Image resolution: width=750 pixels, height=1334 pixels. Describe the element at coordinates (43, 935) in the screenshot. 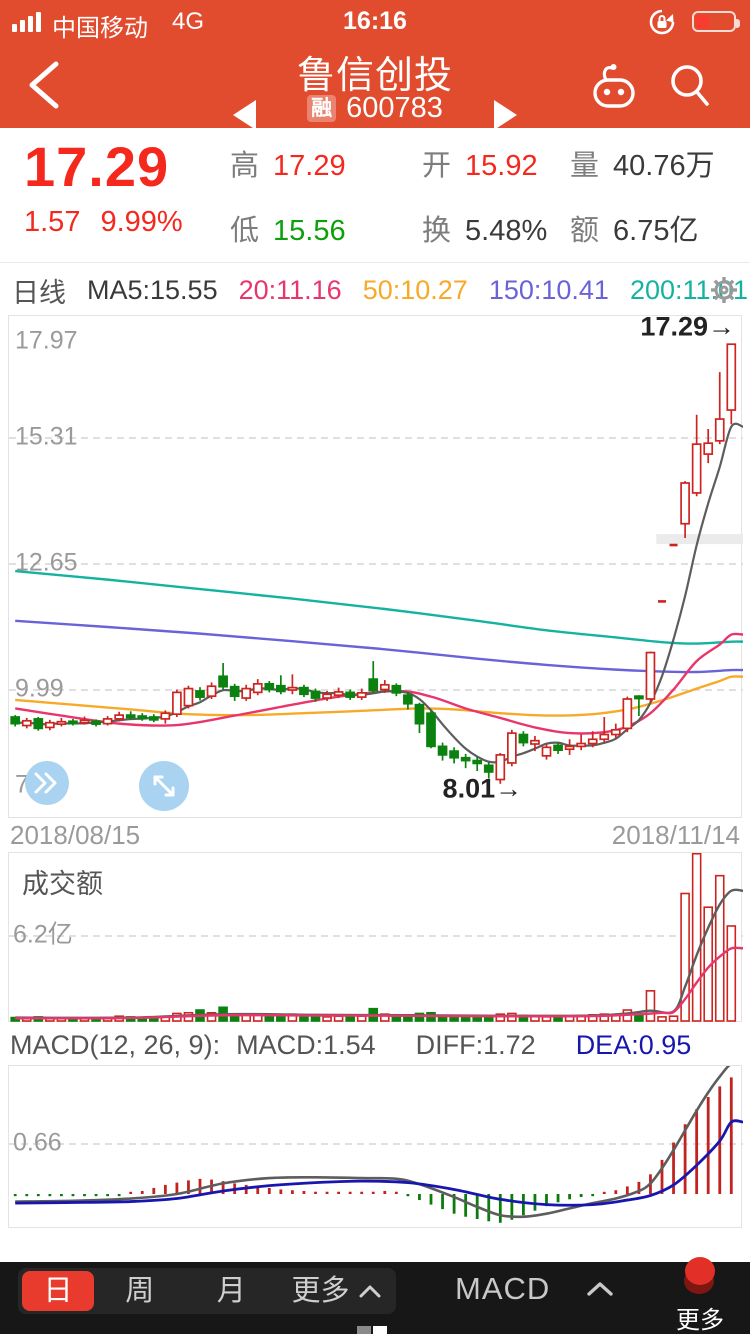

I see `svg-text: 6.2亿` at that location.